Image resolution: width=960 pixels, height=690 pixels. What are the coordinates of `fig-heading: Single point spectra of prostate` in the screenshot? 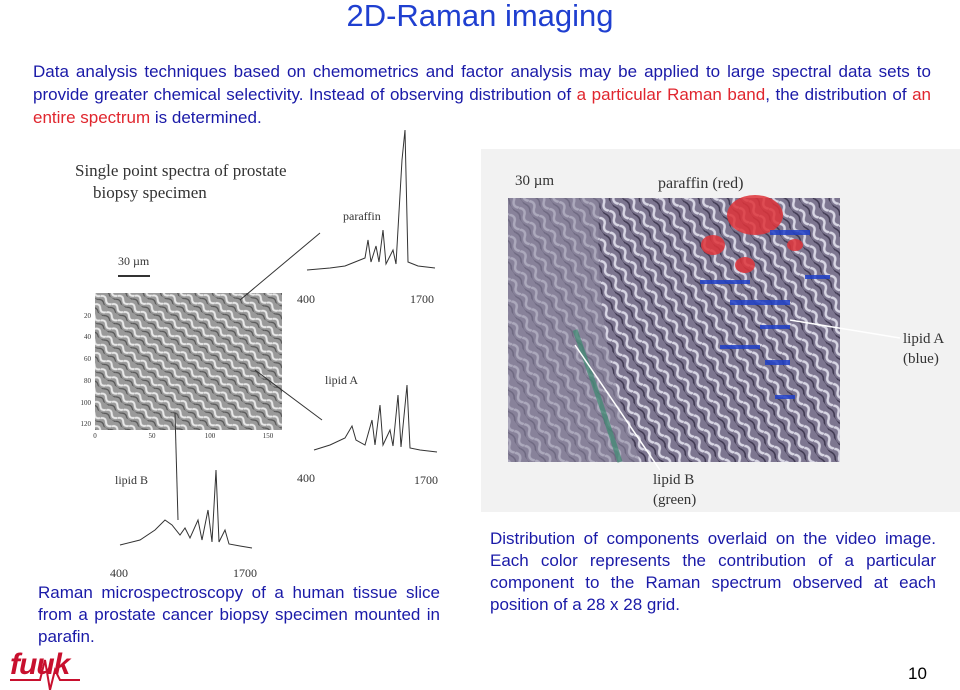 It's located at (181, 170).